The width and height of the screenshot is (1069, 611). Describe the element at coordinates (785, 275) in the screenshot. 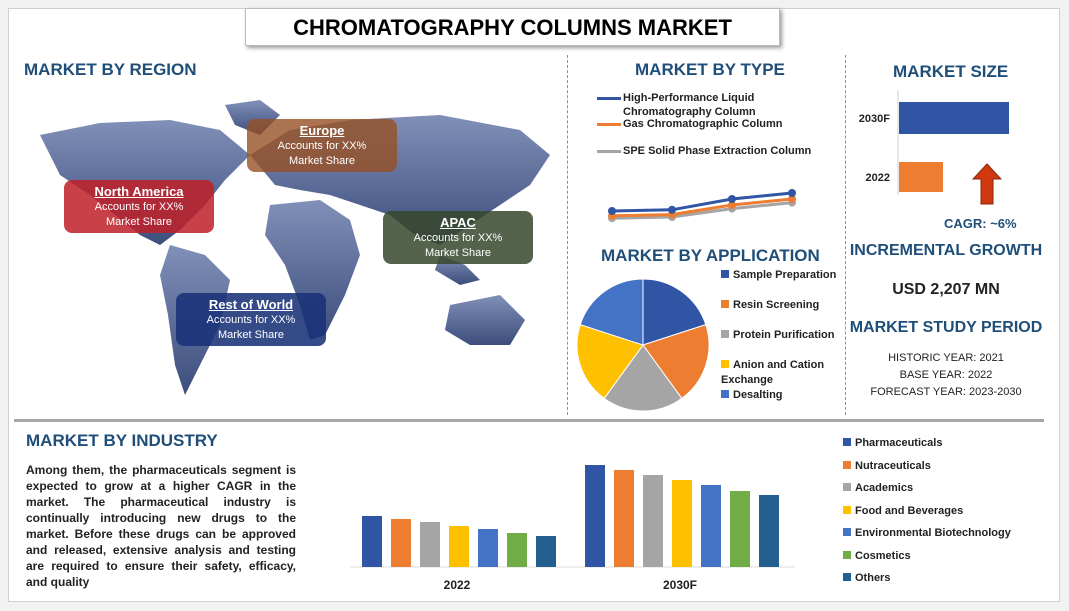

I see `legend-label: Sample Preparation` at that location.